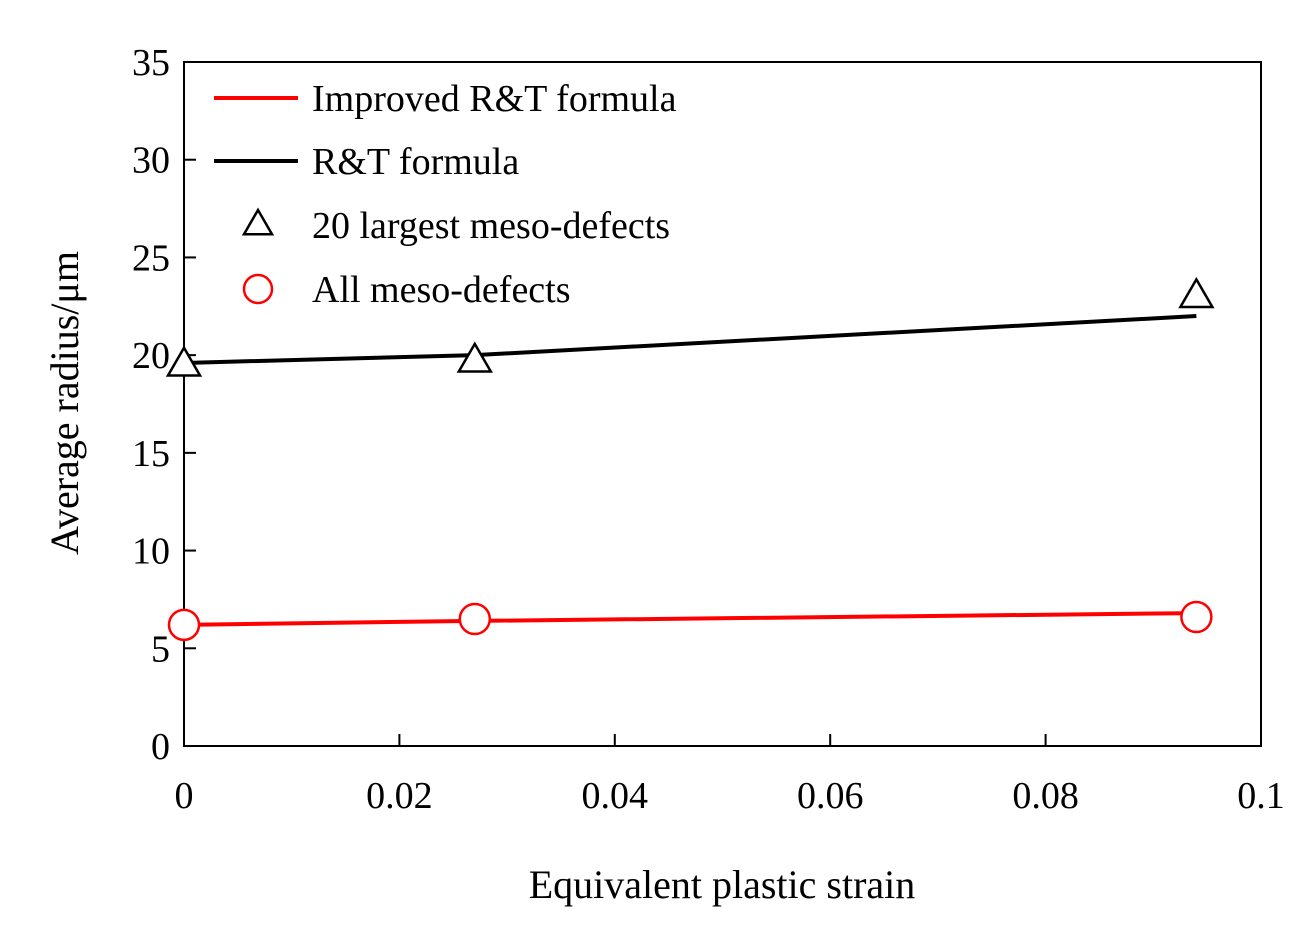  What do you see at coordinates (494, 99) in the screenshot?
I see `legend-label: Improved R&T formula` at bounding box center [494, 99].